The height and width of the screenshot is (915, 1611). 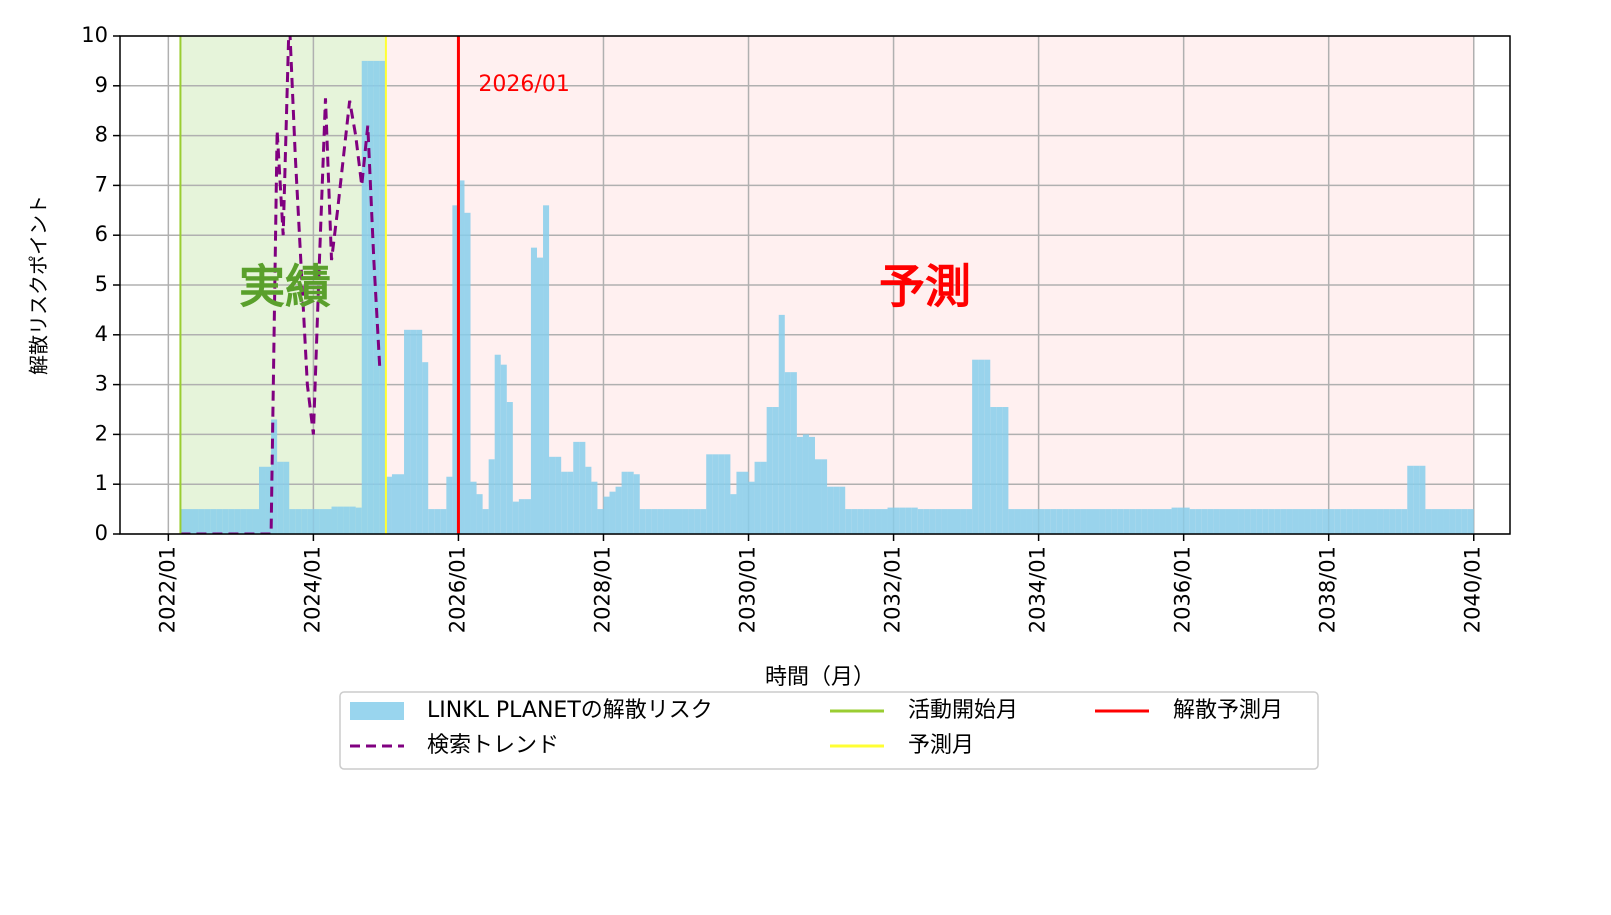 I want to click on x-tick-label: 2034/01, so click(x=1038, y=589).